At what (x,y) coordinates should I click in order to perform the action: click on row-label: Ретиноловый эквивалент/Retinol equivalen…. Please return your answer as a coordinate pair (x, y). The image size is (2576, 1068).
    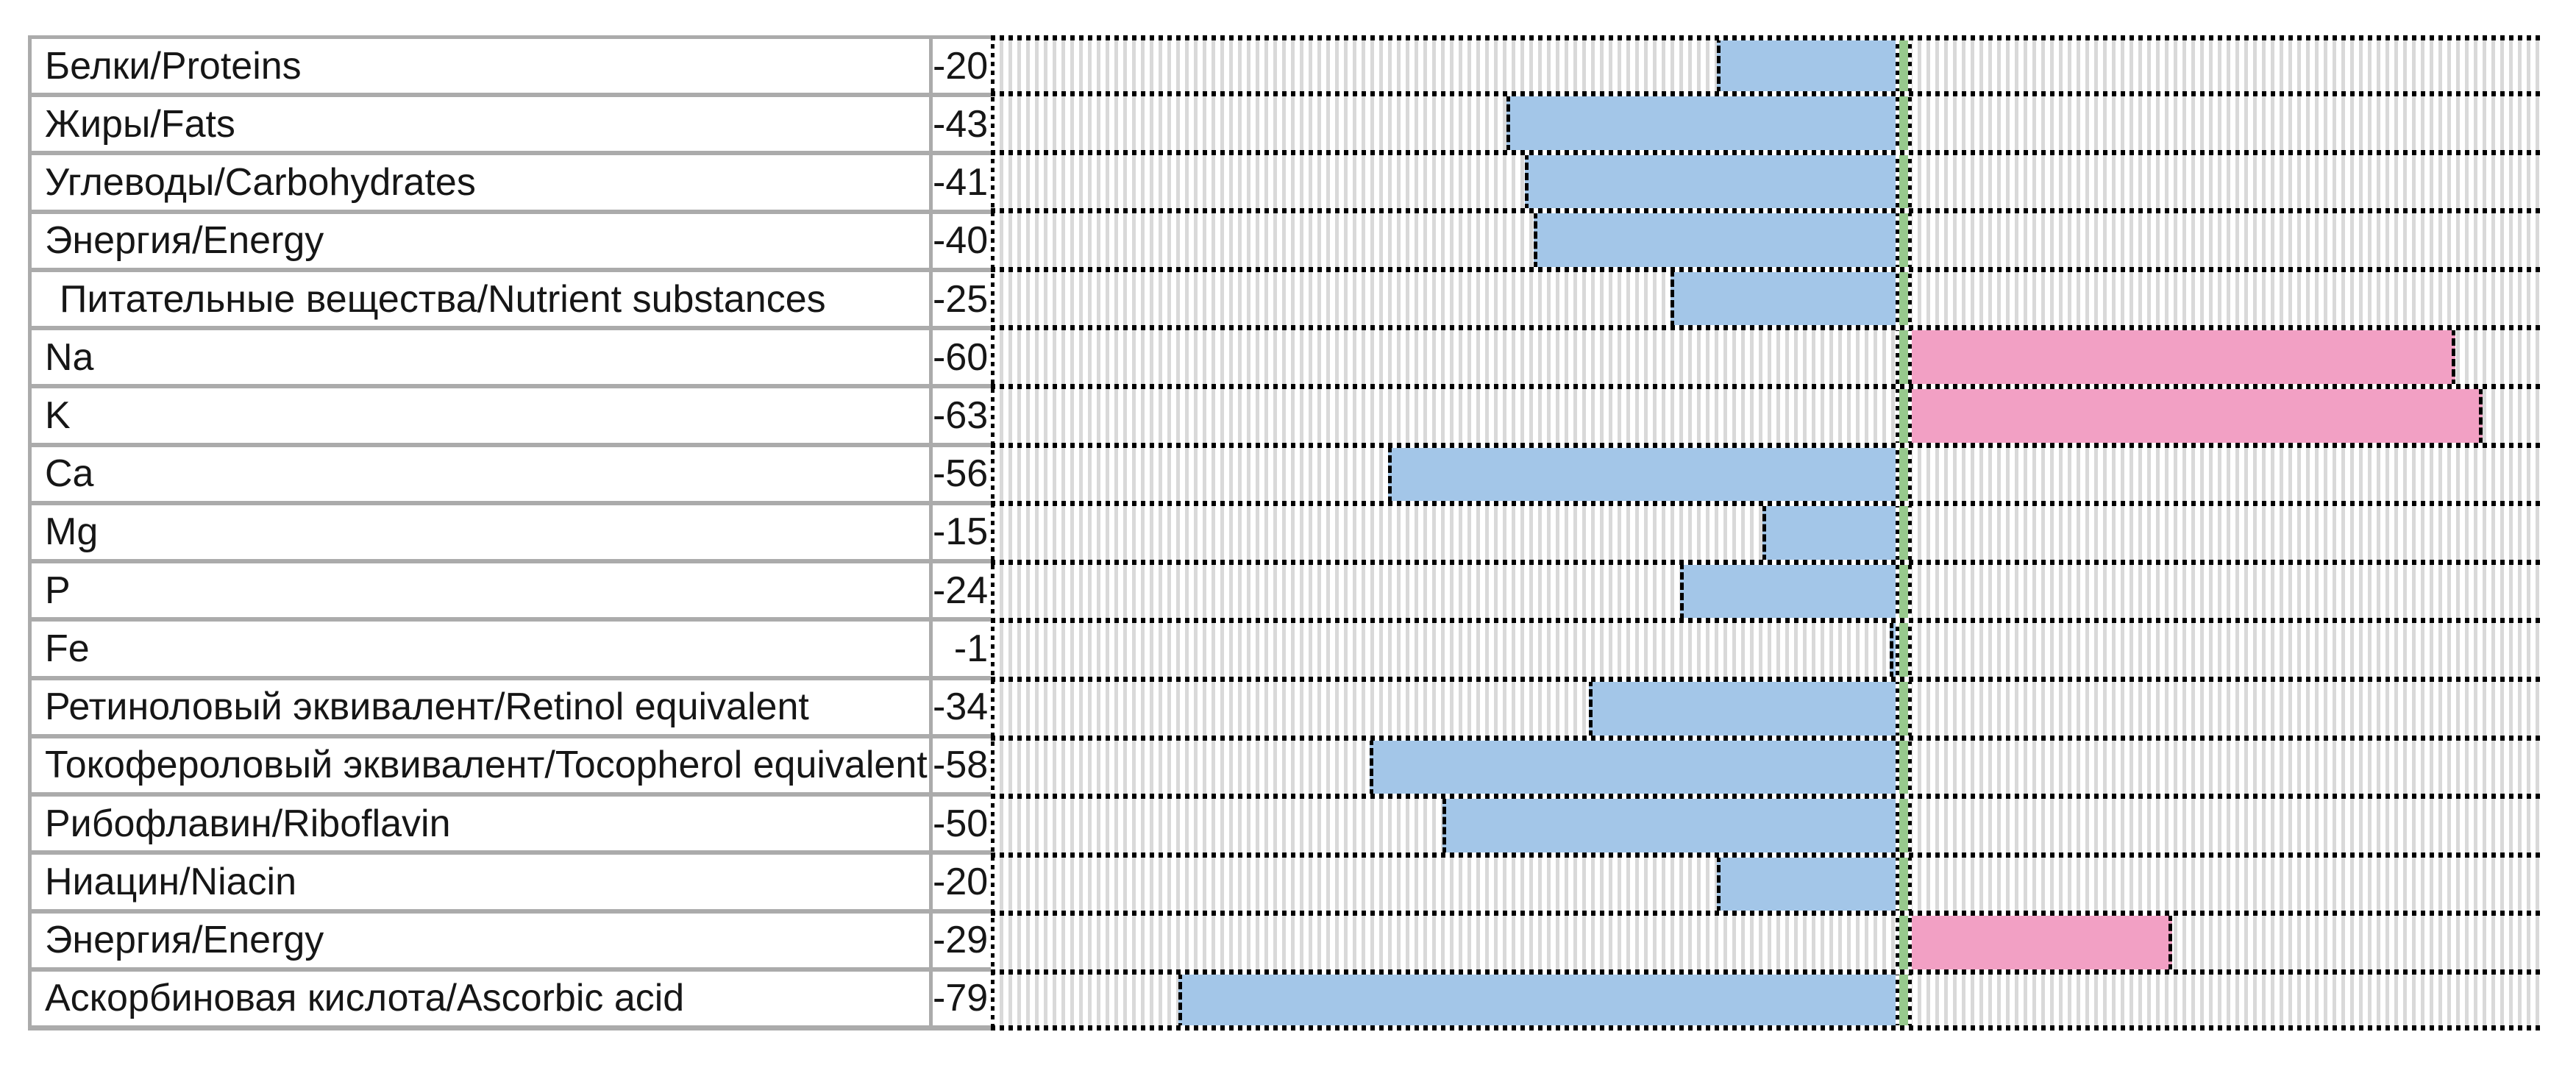
    Looking at the image, I should click on (480, 707).